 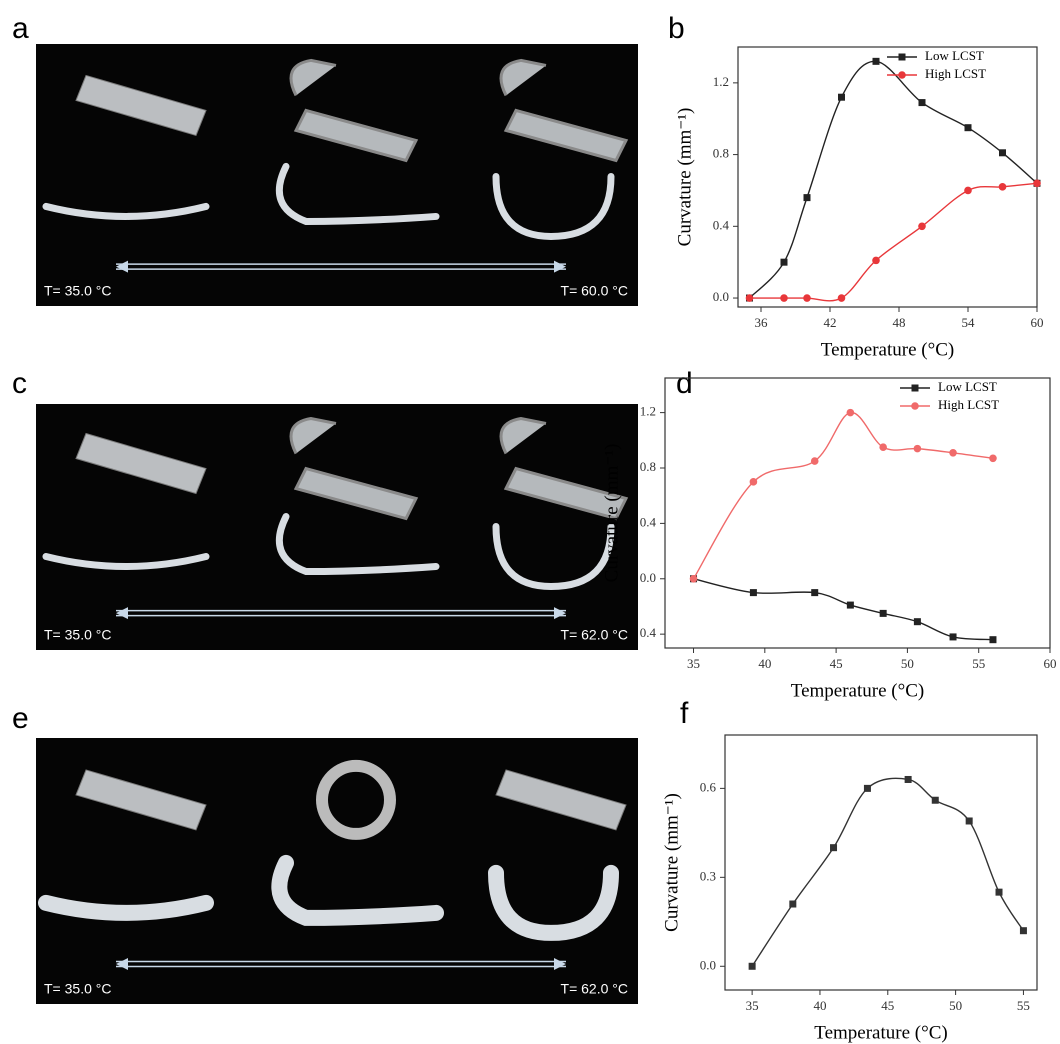 What do you see at coordinates (20, 28) in the screenshot?
I see `panel-label: a` at bounding box center [20, 28].